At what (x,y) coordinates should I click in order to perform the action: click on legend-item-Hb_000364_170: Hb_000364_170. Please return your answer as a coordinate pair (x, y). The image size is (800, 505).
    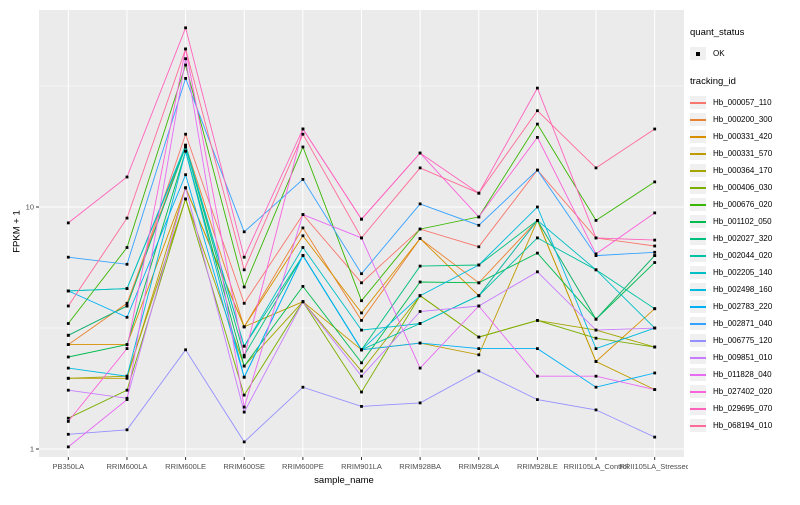
    Looking at the image, I should click on (744, 170).